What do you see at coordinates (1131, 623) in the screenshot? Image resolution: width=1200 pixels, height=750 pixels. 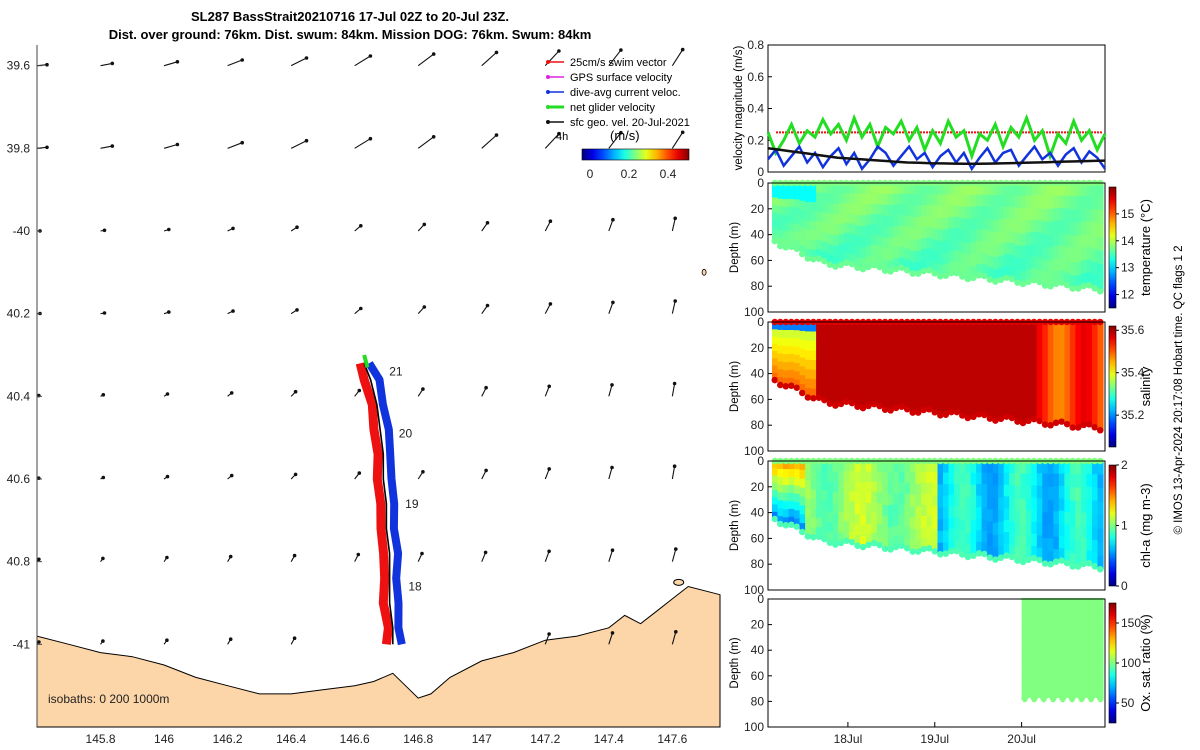 I see `oxygen-cbar-tick-label: 150` at bounding box center [1131, 623].